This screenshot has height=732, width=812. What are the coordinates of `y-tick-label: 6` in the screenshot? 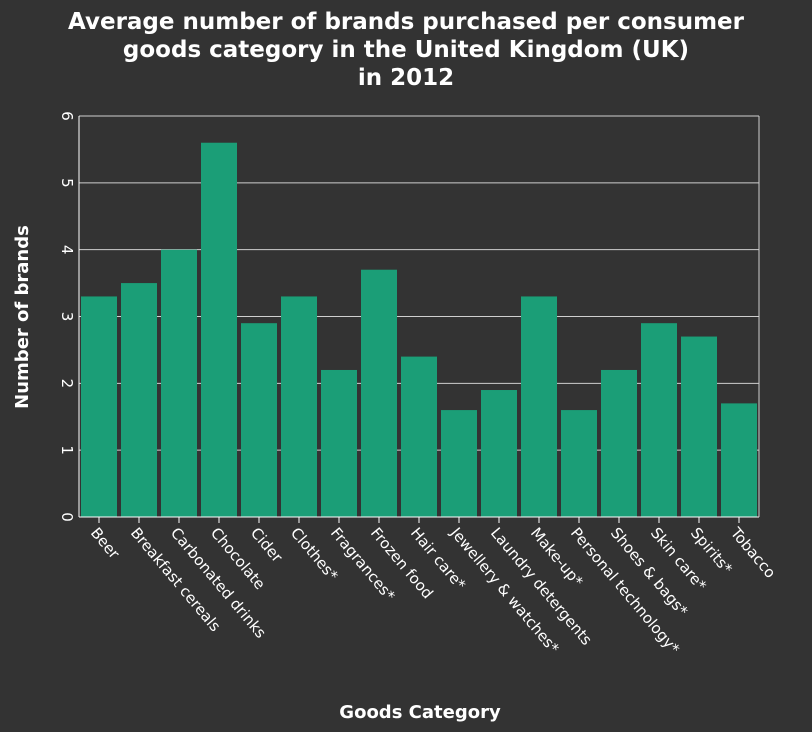 It's located at (67, 116).